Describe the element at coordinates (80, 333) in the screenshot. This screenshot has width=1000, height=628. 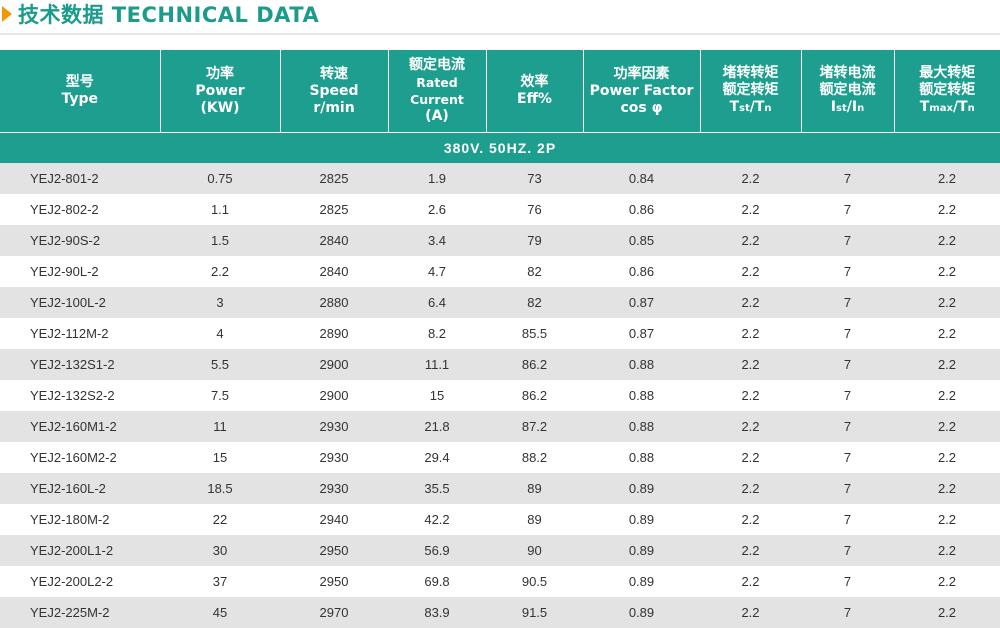
I see `cell-type: YEJ2-112M-2` at that location.